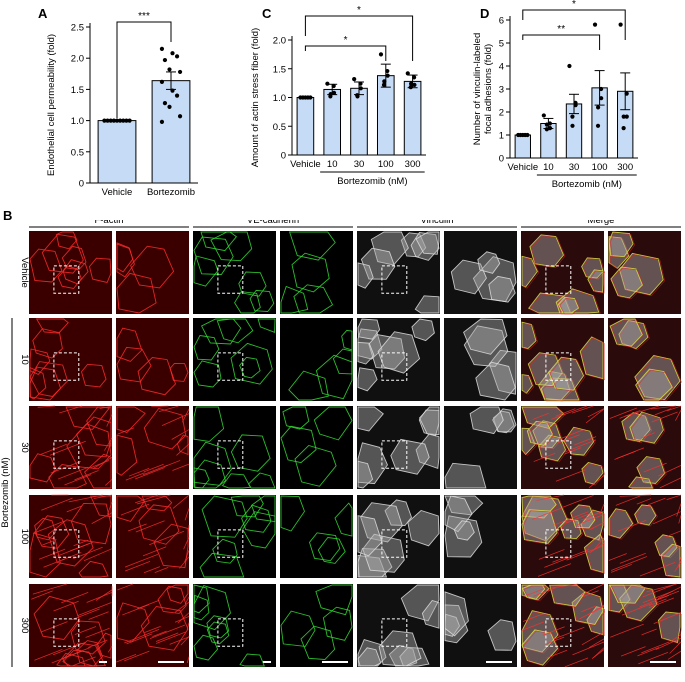 This screenshot has height=682, width=685. What do you see at coordinates (501, 136) in the screenshot?
I see `y-tick-label: 1` at bounding box center [501, 136].